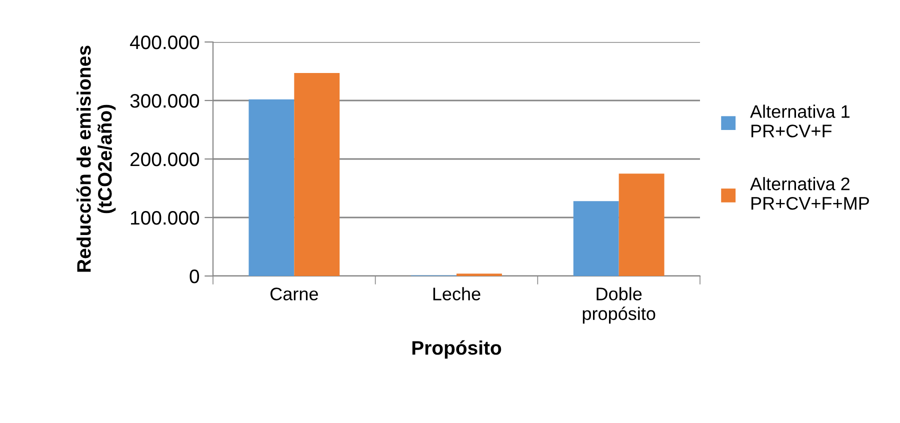 Image resolution: width=900 pixels, height=423 pixels. What do you see at coordinates (165, 159) in the screenshot?
I see `y-tick-label: 200.000` at bounding box center [165, 159].